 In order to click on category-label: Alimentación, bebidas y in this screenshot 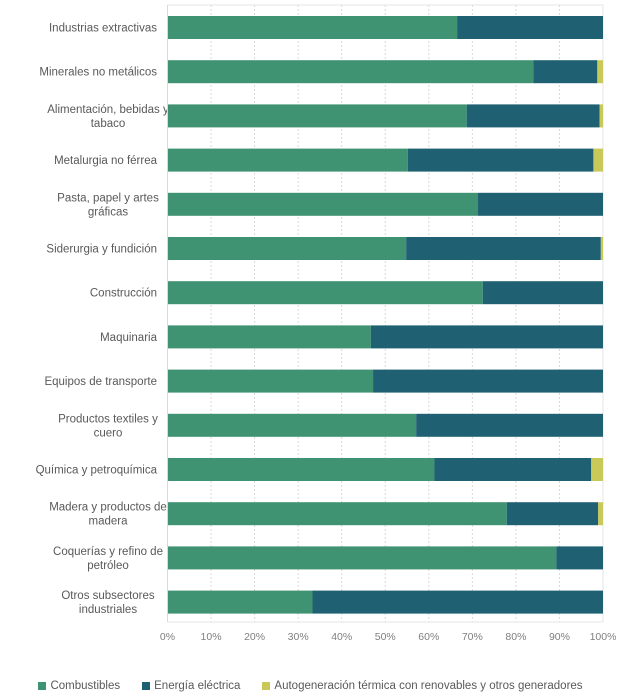, I will do `click(108, 110)`.